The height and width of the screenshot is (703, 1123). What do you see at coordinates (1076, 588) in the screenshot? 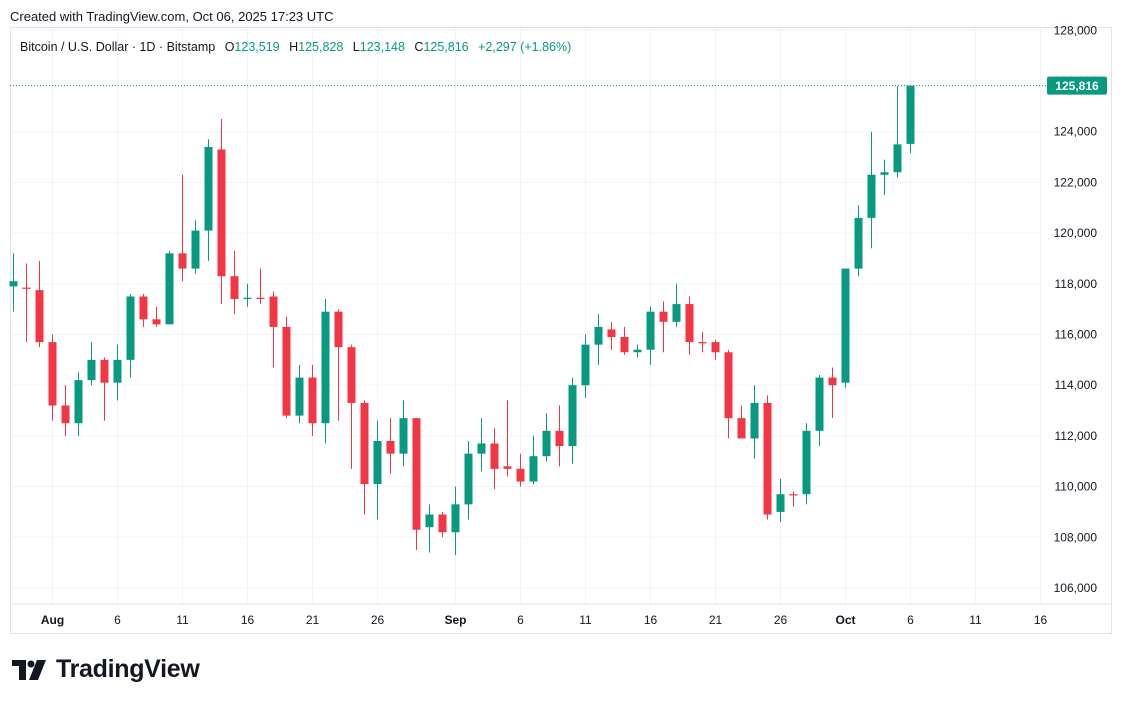
I see `y-tick-label: 106,000` at bounding box center [1076, 588].